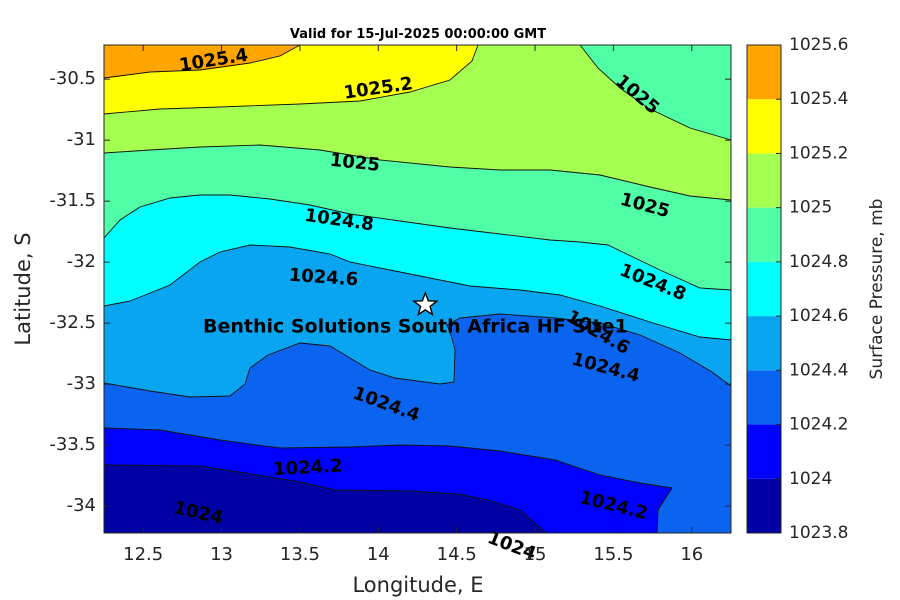 This screenshot has width=900, height=600. I want to click on y-tick-label: -30.5, so click(72, 78).